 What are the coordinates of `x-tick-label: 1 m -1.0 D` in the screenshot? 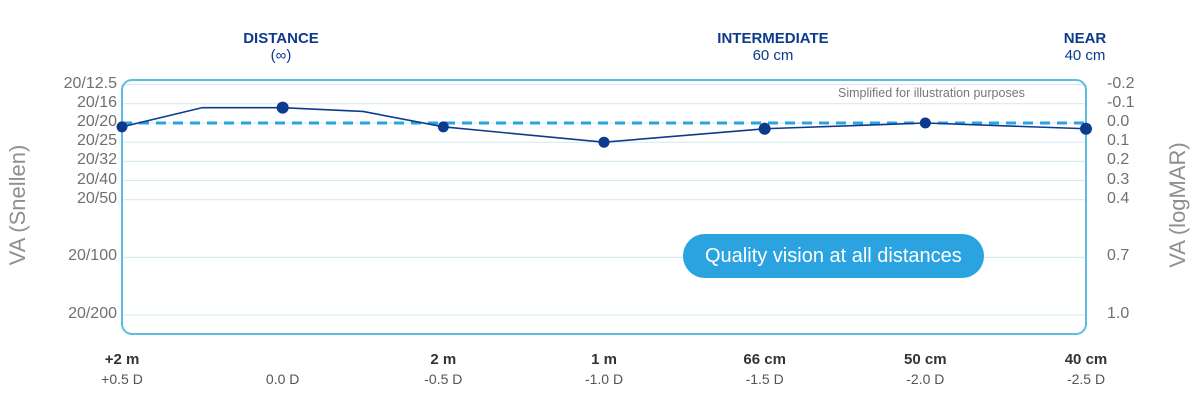 It's located at (604, 369).